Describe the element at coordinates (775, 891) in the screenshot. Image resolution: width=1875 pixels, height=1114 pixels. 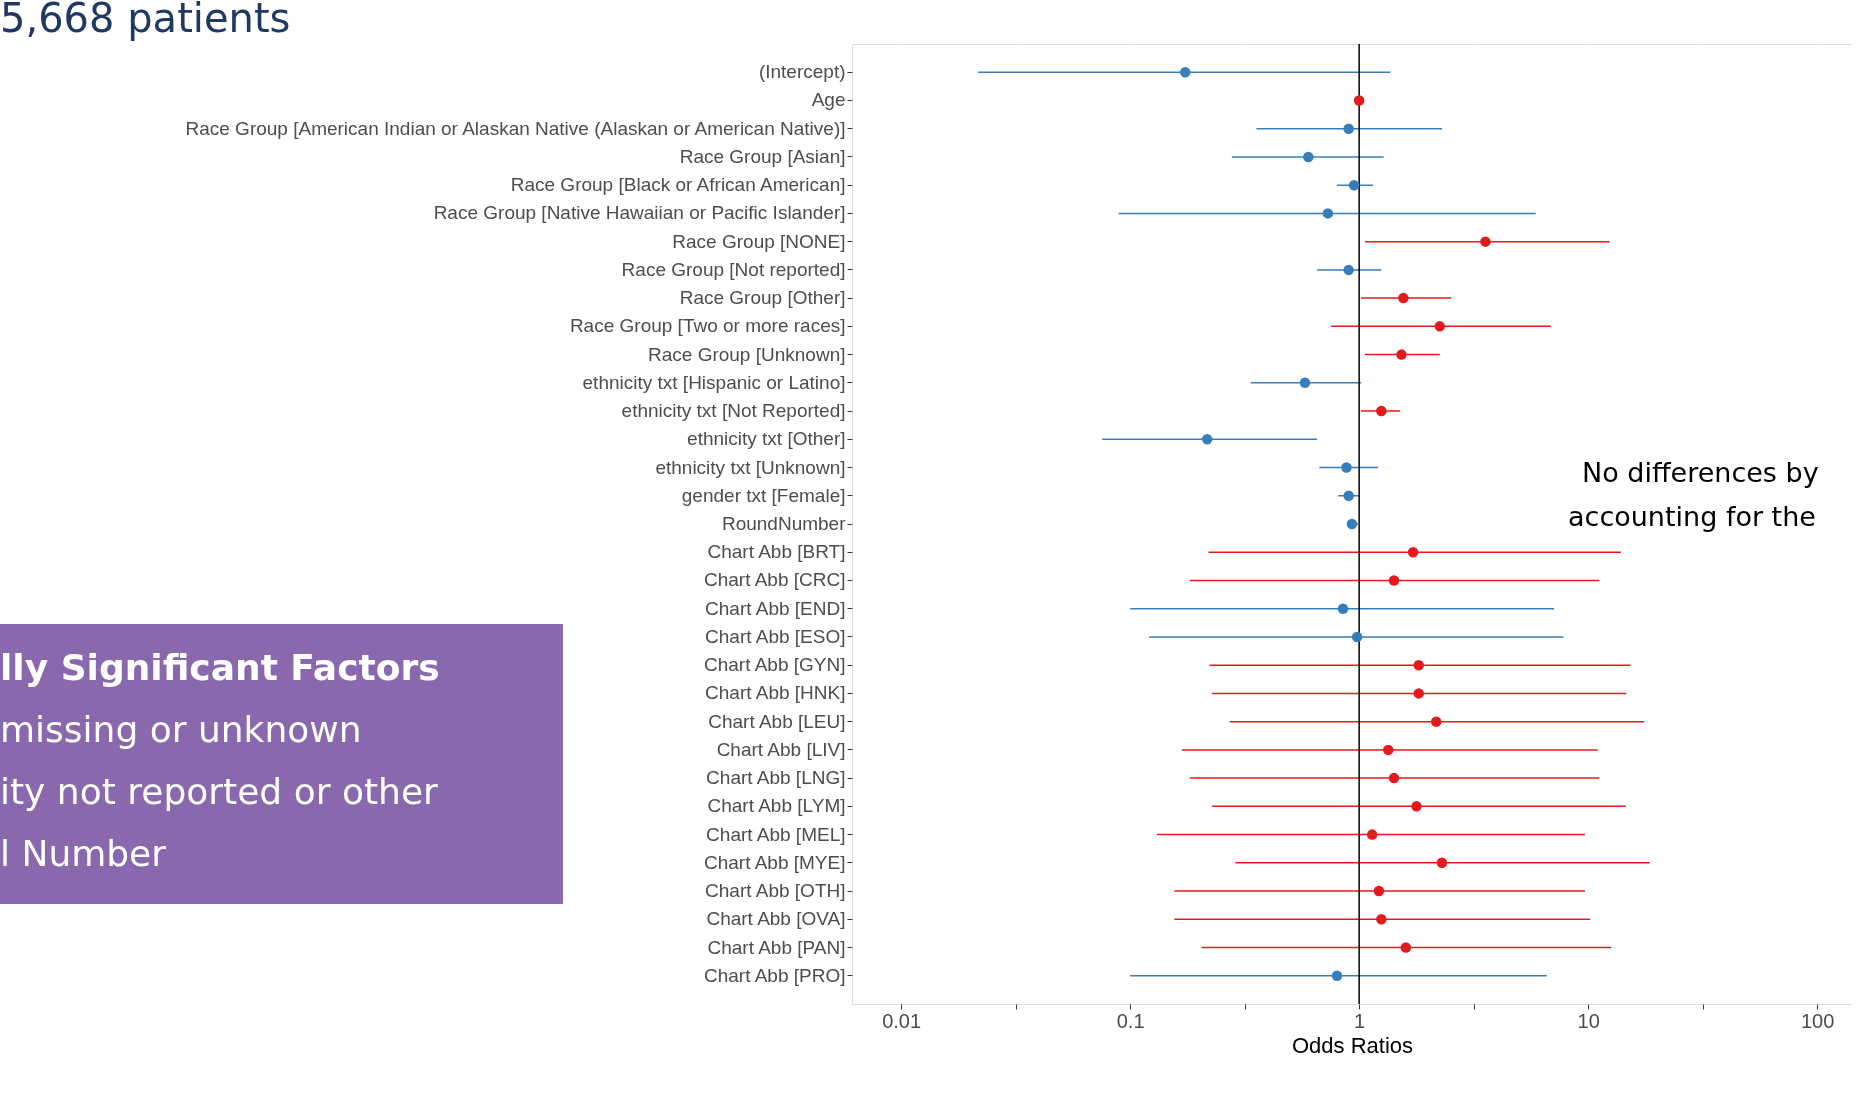
I see `y-tick-label: Chart Abb [OTH]` at that location.